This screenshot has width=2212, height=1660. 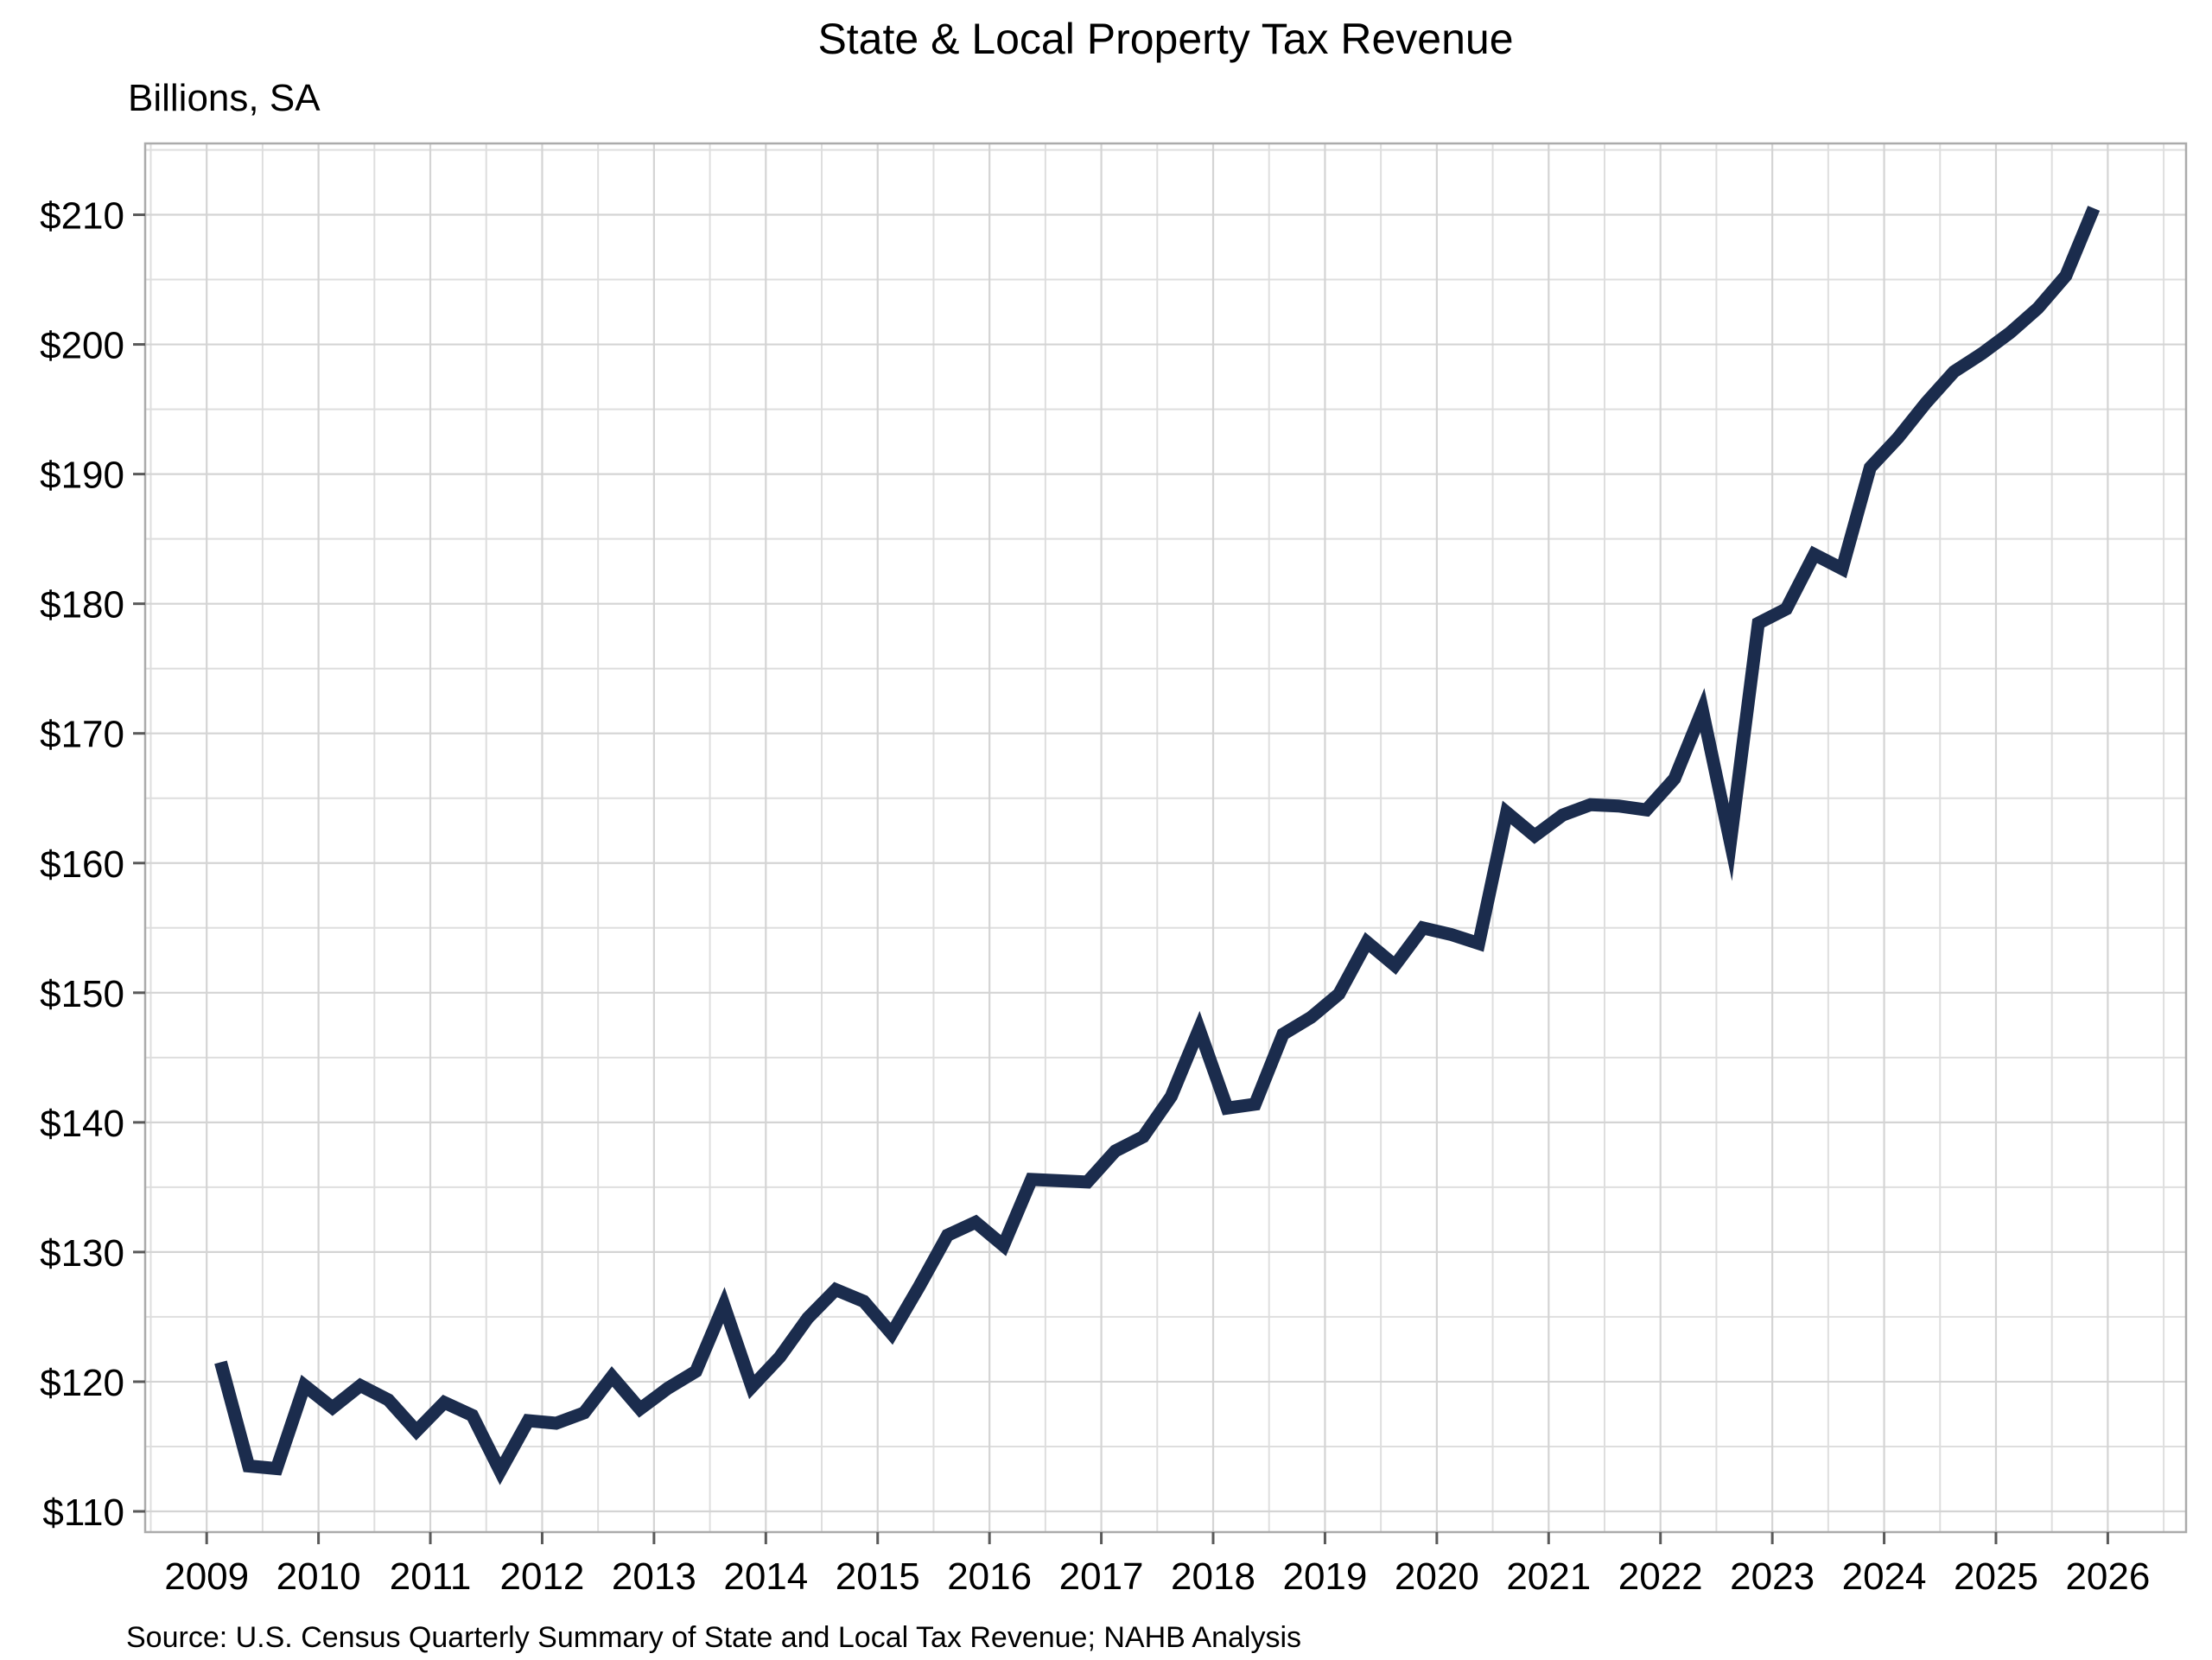 I want to click on y-tick-label: $200, so click(x=82, y=346).